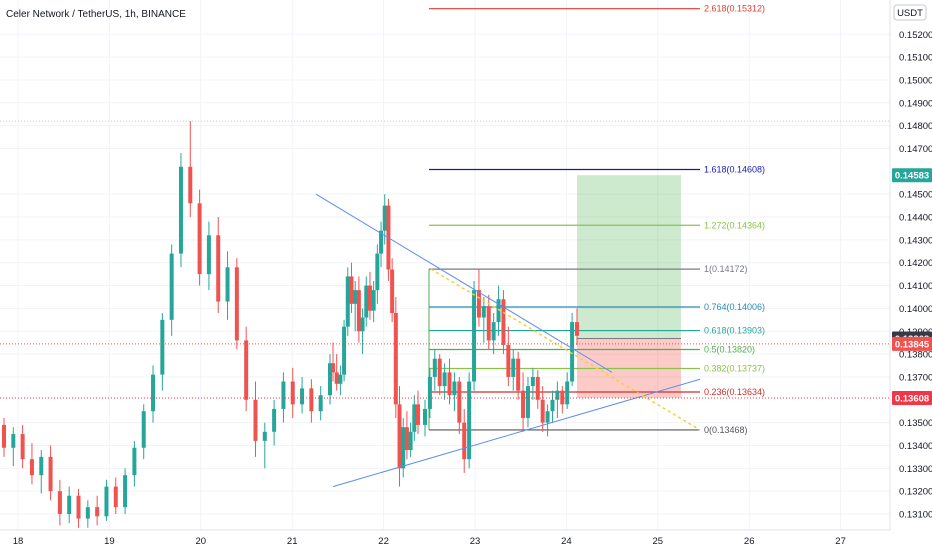 This screenshot has height=555, width=932. I want to click on dotted-projection-line, so click(565, 349).